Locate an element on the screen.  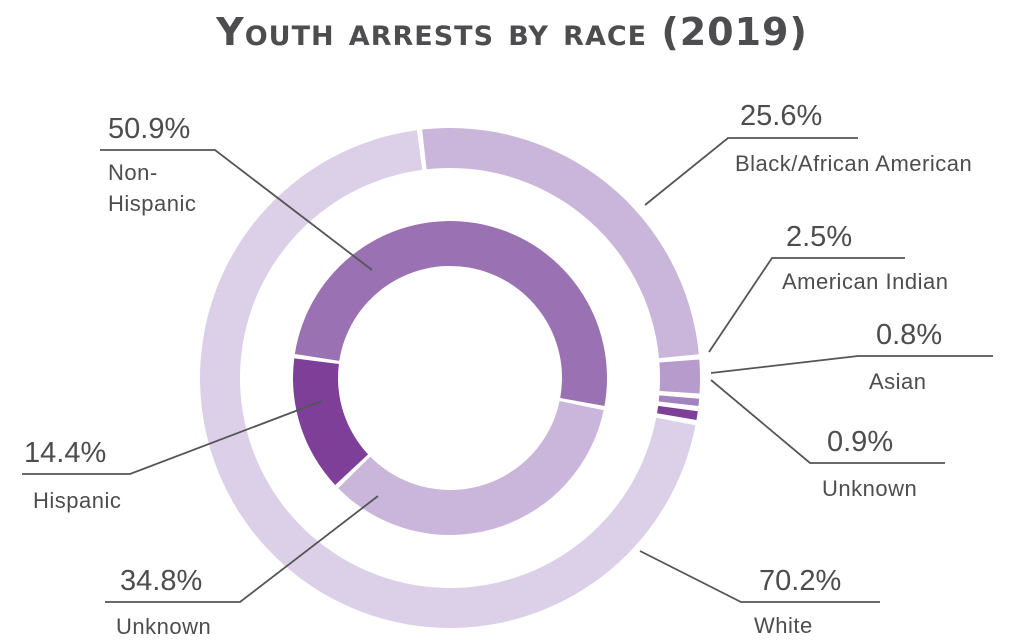
inner-ring is located at coordinates (450, 378).